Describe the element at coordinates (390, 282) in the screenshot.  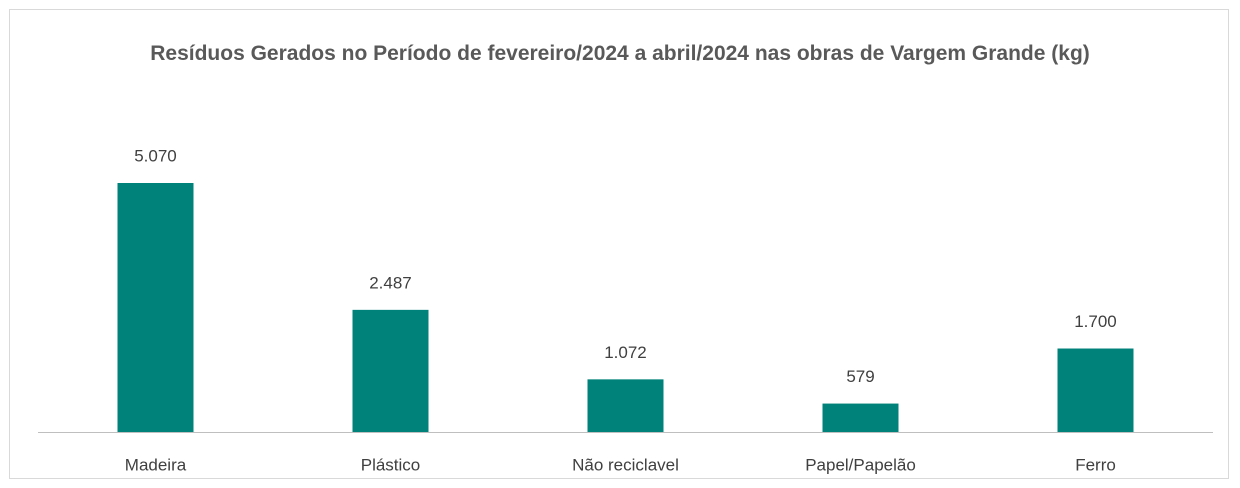
I see `data-label: 2.487` at that location.